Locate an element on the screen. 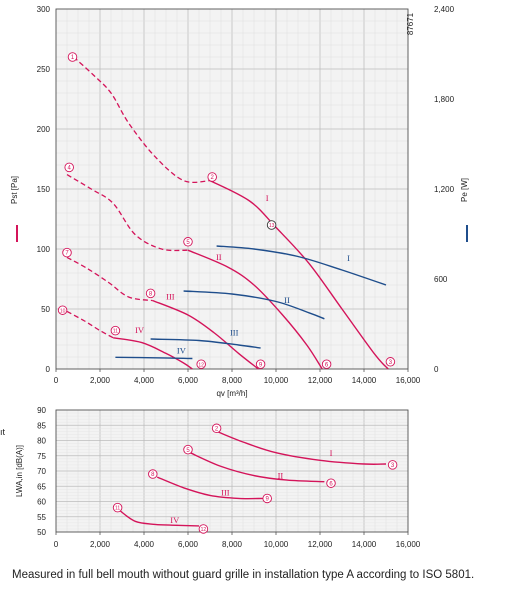 The image size is (521, 602). top-y-left-axis-label: Pst [Pa] is located at coordinates (14, 190).